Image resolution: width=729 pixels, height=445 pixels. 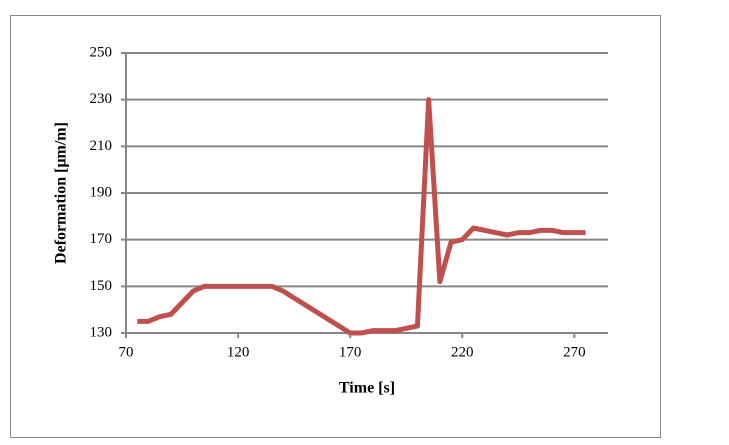 I want to click on y-tick-label: 170, so click(x=101, y=239).